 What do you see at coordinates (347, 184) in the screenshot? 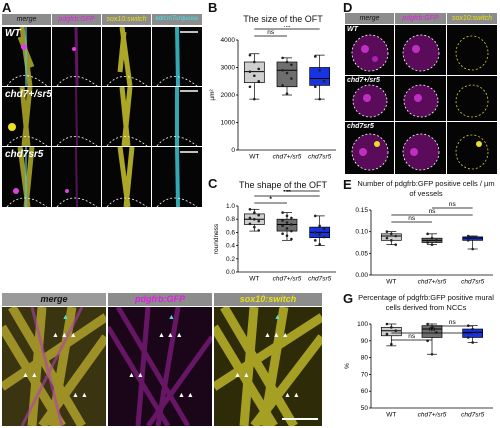
I see `panel-label-e: E` at bounding box center [347, 184].